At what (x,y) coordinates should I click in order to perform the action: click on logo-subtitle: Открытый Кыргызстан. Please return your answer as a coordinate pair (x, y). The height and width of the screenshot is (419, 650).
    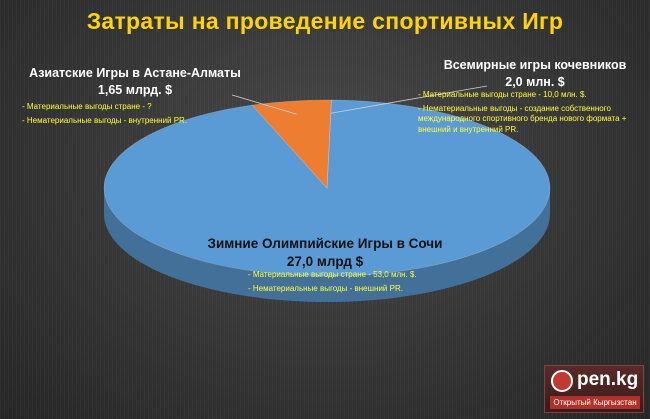
    Looking at the image, I should click on (595, 402).